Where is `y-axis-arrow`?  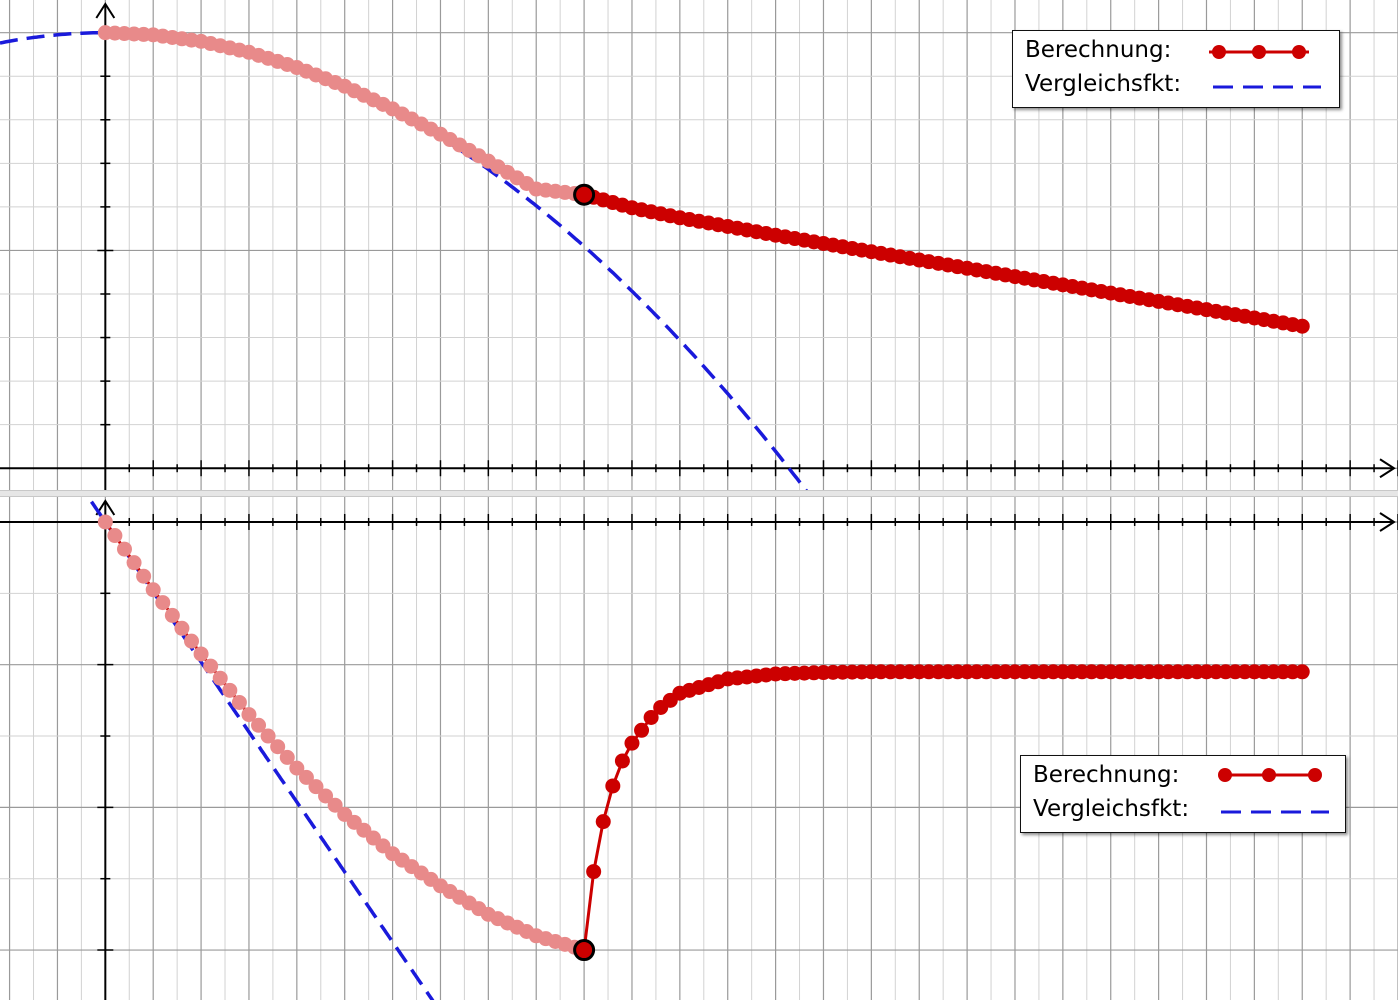
y-axis-arrow is located at coordinates (105, 10).